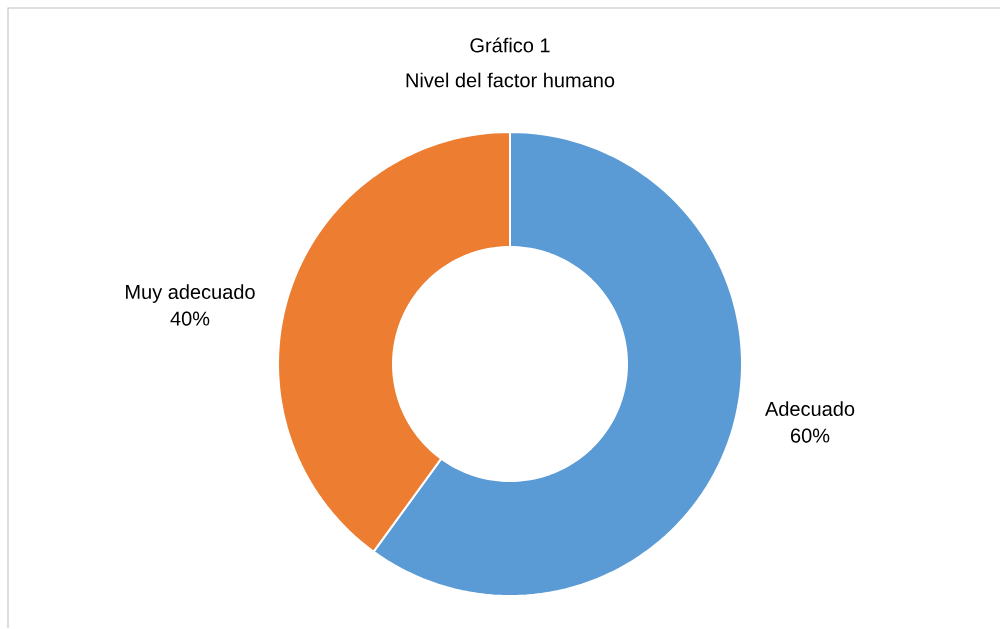 The height and width of the screenshot is (629, 1004). What do you see at coordinates (510, 45) in the screenshot?
I see `chart-title: Gráfico 1` at bounding box center [510, 45].